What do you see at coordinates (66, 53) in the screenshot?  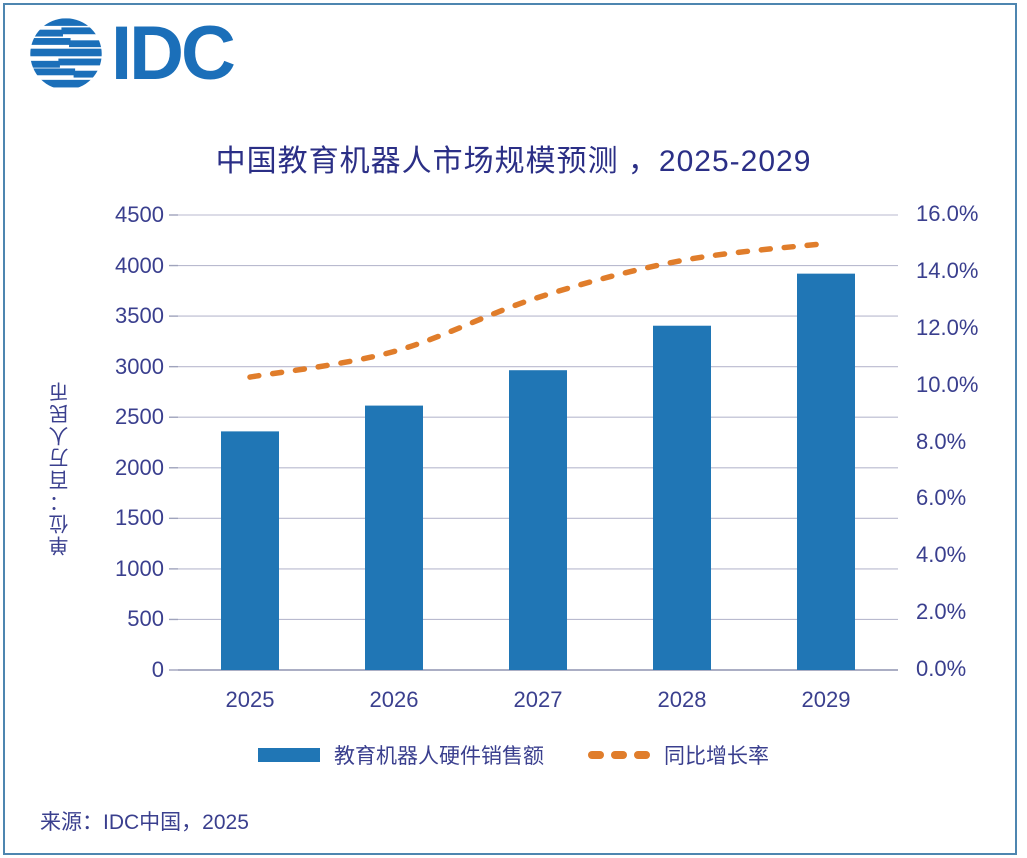 I see `idc-globe-icon` at bounding box center [66, 53].